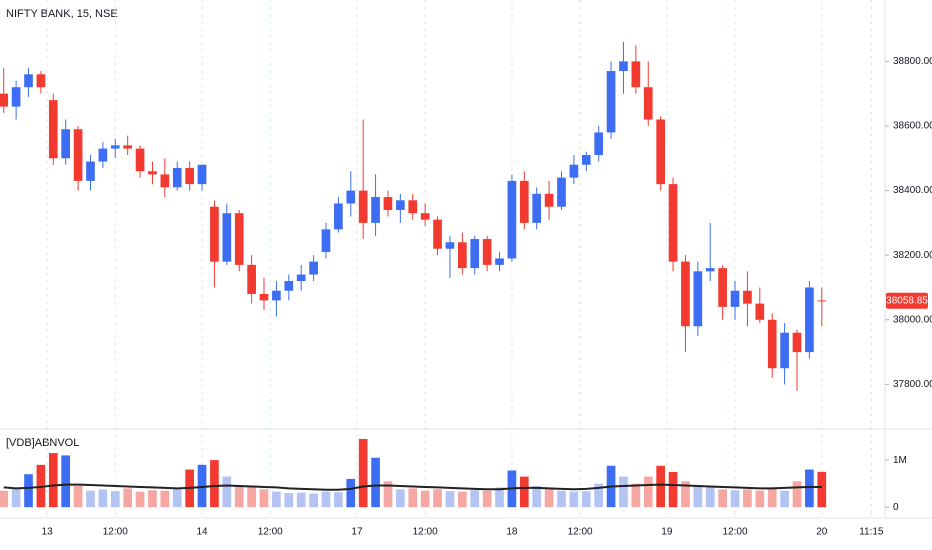 The image size is (932, 550). I want to click on x-tick-label: 20, so click(822, 532).